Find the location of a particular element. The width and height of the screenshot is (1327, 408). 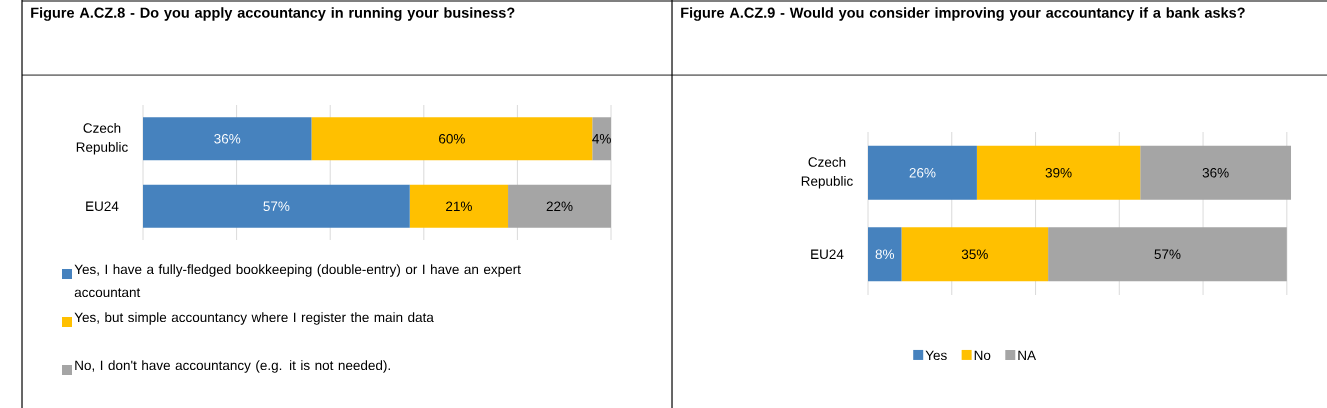

legend-label: Yes, but simple accountancy where I register the main data is located at coordinates (254, 318).